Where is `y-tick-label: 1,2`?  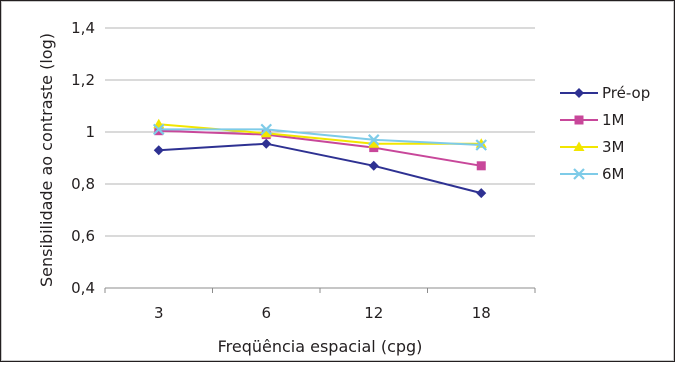
y-tick-label: 1,2 is located at coordinates (83, 80).